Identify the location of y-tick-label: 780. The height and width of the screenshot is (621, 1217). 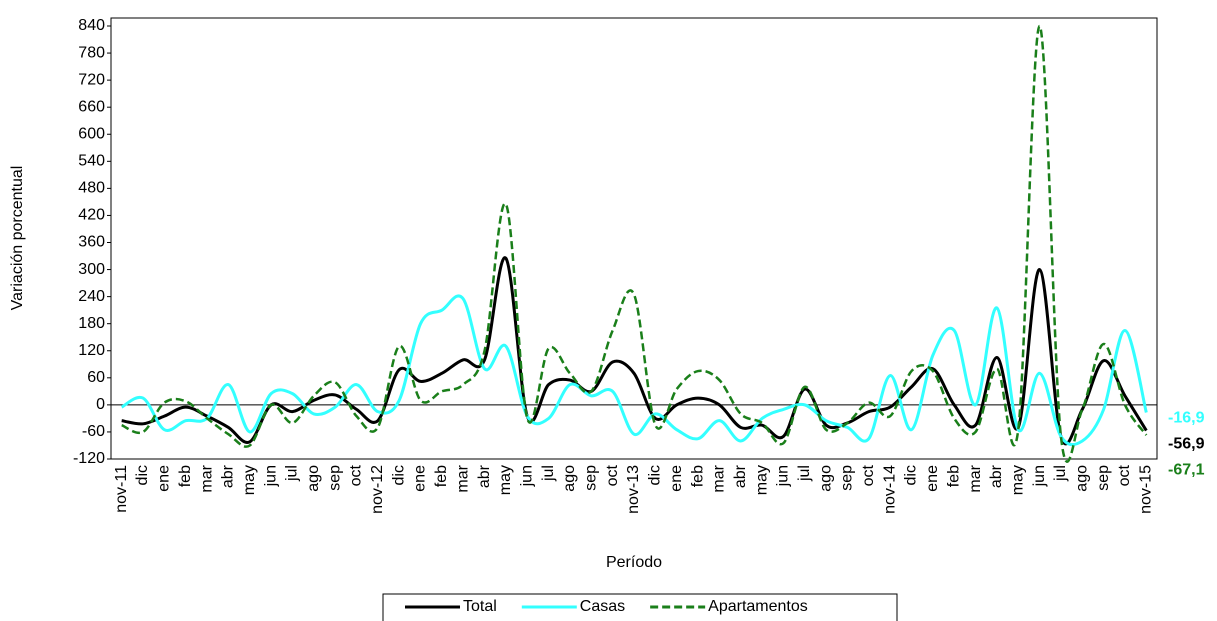
(91, 52).